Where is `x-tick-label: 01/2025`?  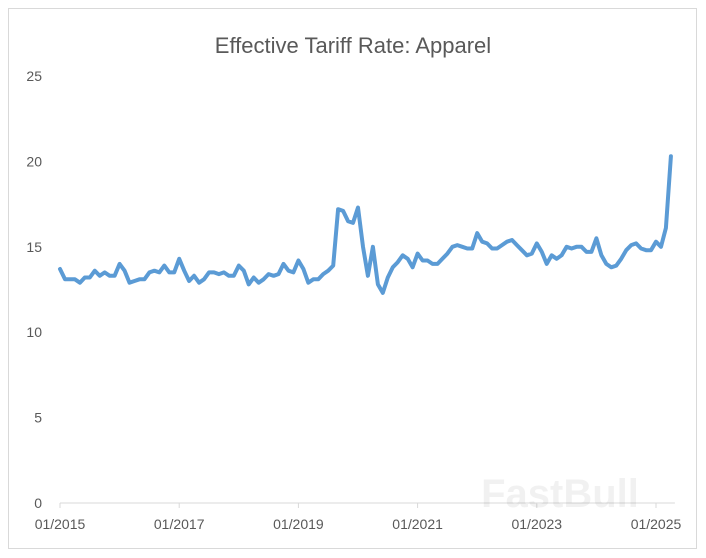
x-tick-label: 01/2025 is located at coordinates (656, 524).